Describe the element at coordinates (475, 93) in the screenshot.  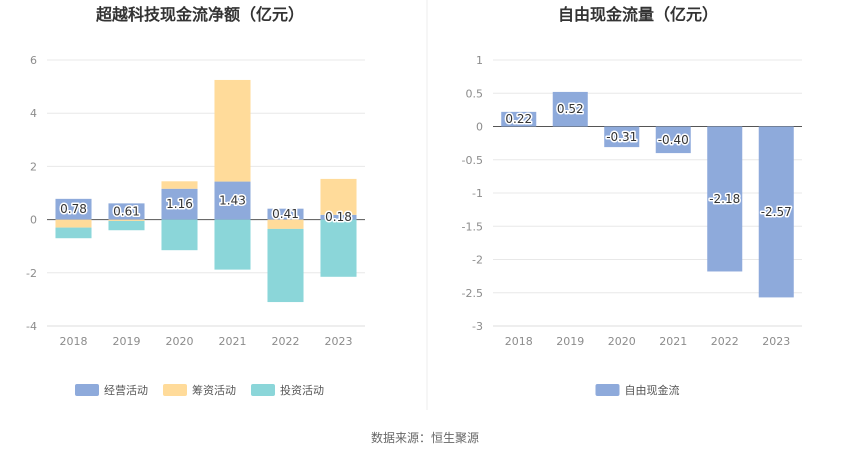
I see `y-tick-label: 0.5` at that location.